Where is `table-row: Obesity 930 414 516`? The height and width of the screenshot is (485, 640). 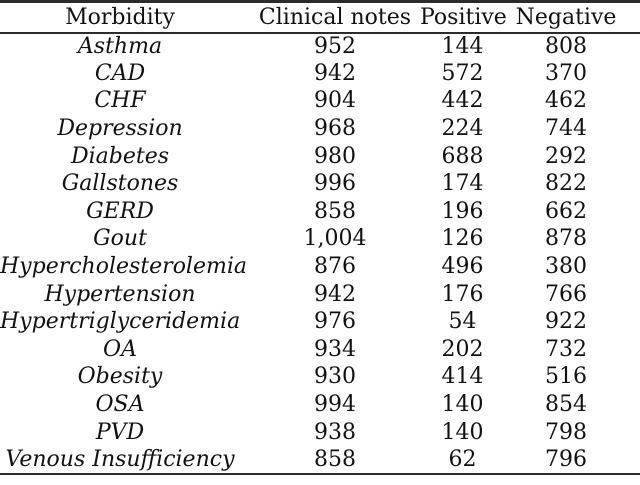 table-row: Obesity 930 414 516 is located at coordinates (320, 378).